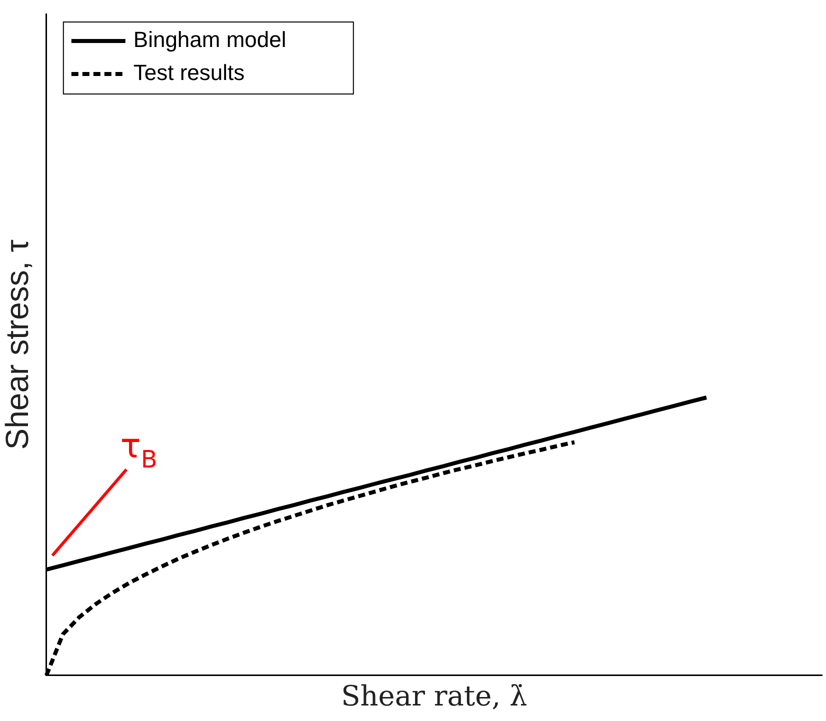 This screenshot has width=826, height=721. Describe the element at coordinates (18, 344) in the screenshot. I see `y-axis-title: Shear stress, τ` at that location.